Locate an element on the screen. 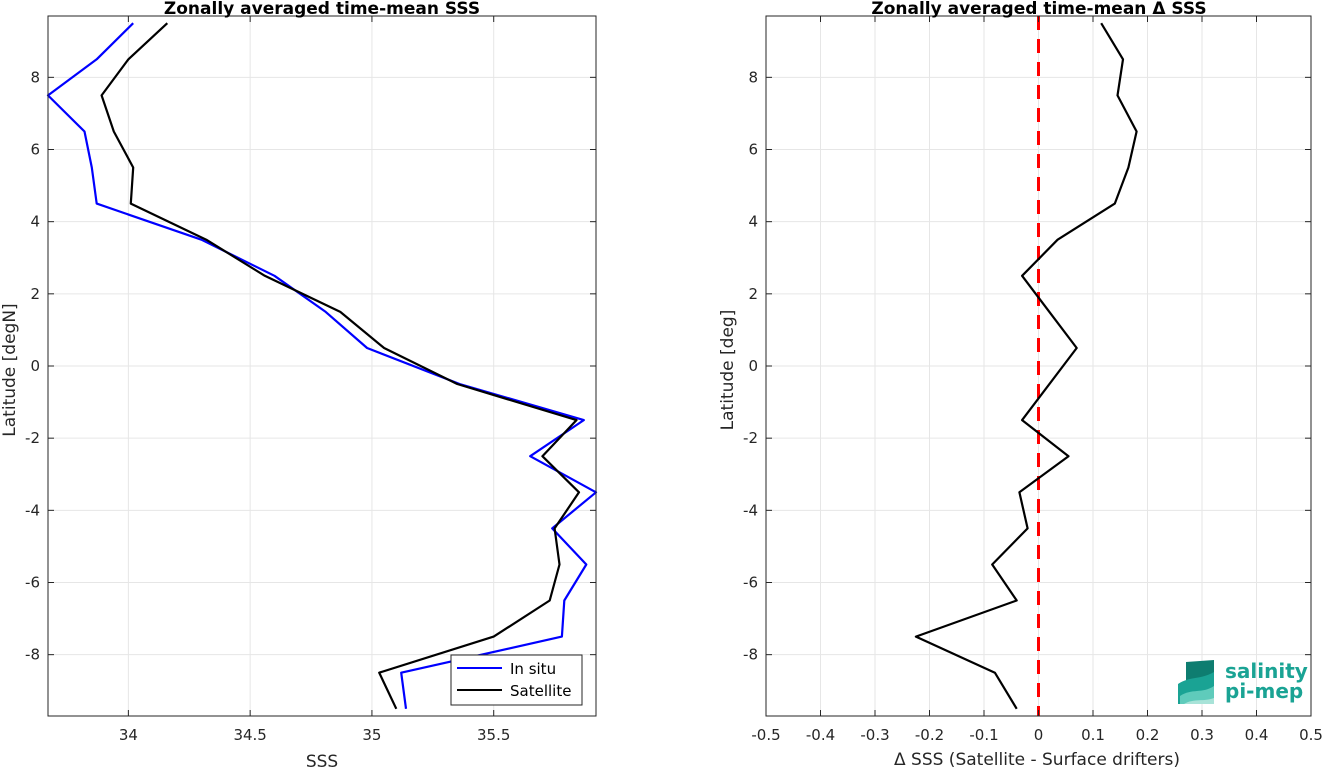 Image resolution: width=1325 pixels, height=769 pixels. x-tick-label: 0.5 is located at coordinates (1311, 735).